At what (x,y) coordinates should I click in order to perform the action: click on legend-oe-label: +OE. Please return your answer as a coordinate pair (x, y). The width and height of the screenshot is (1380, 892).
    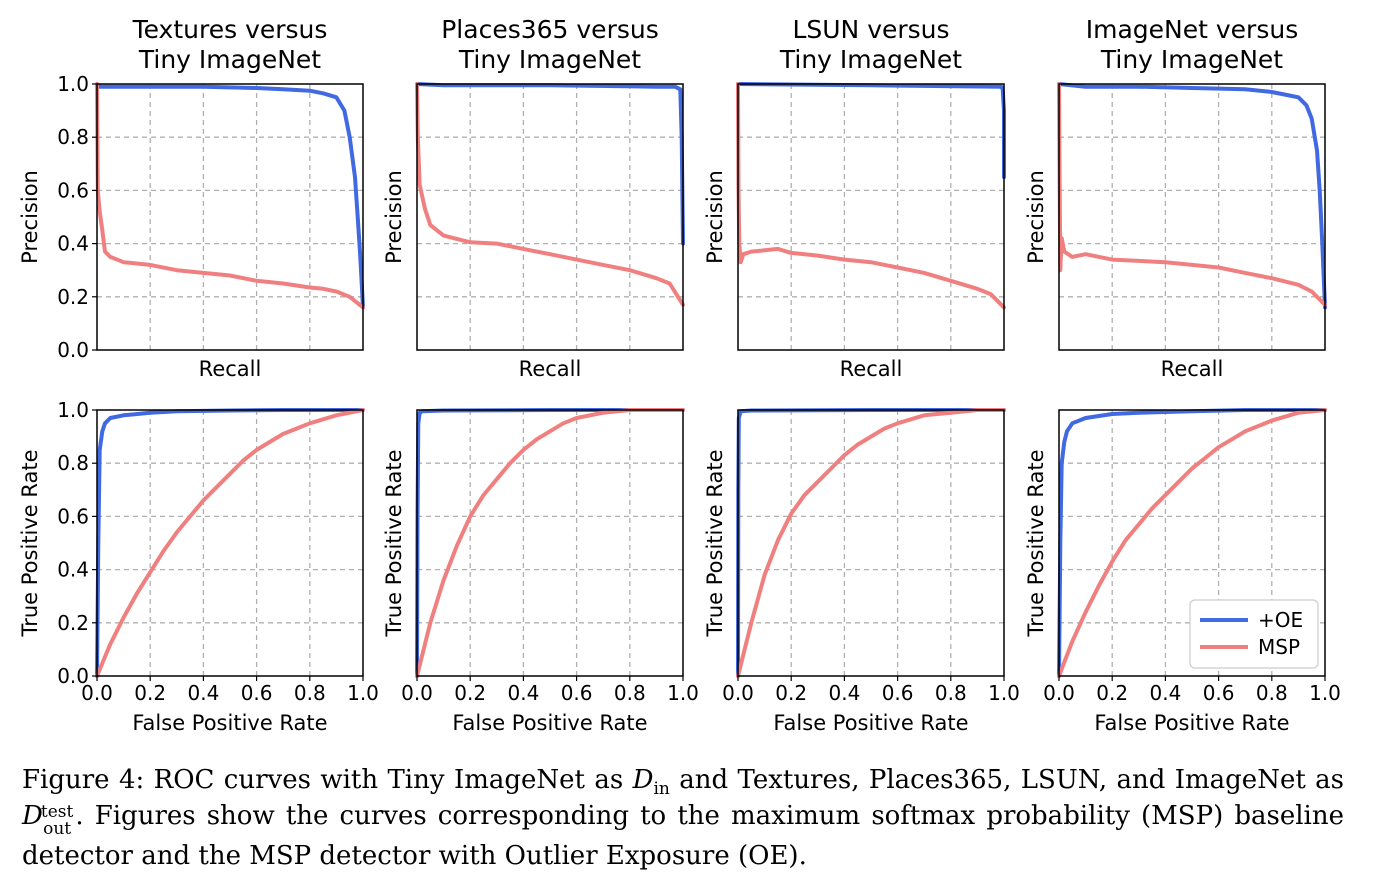
    Looking at the image, I should click on (1280, 620).